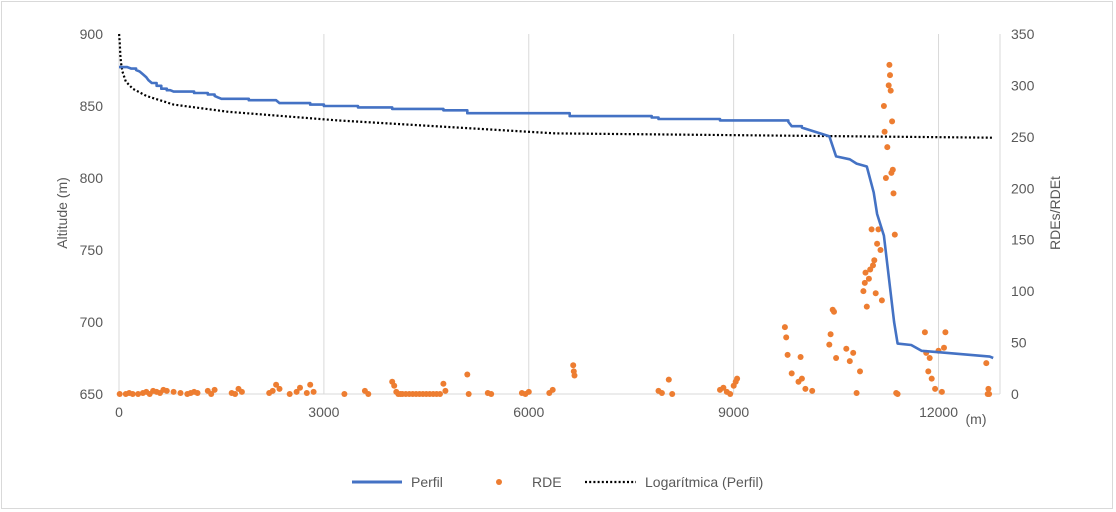  I want to click on y-tick-label: 700, so click(92, 322).